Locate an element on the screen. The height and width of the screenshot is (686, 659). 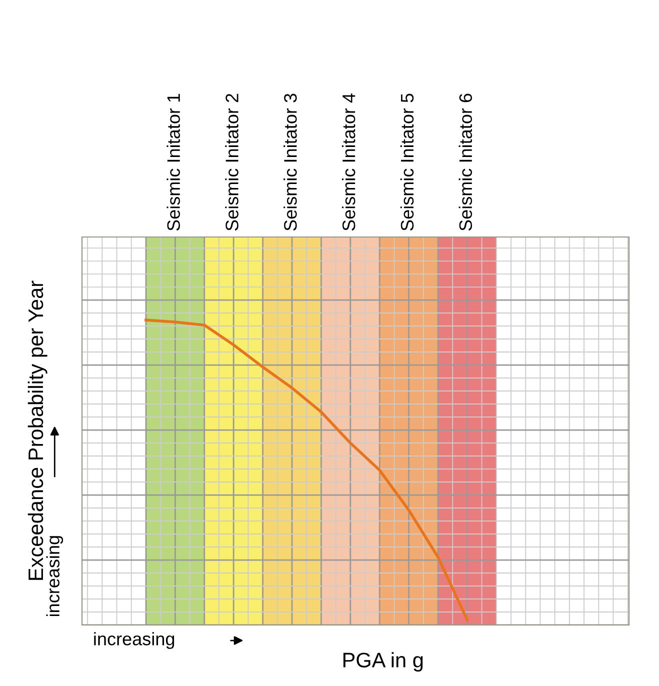
x-tick-label: Seismic Initator 1 is located at coordinates (173, 162).